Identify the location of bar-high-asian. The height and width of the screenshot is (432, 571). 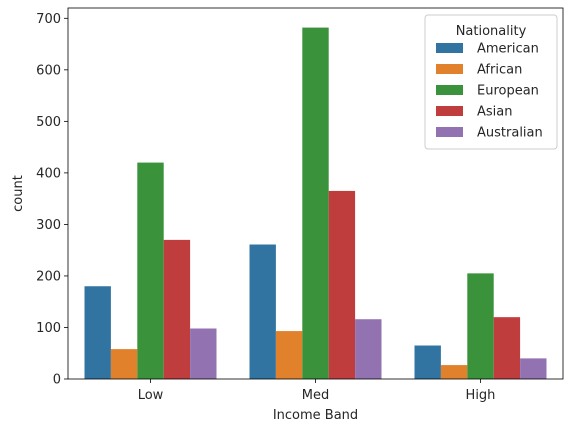
(507, 348).